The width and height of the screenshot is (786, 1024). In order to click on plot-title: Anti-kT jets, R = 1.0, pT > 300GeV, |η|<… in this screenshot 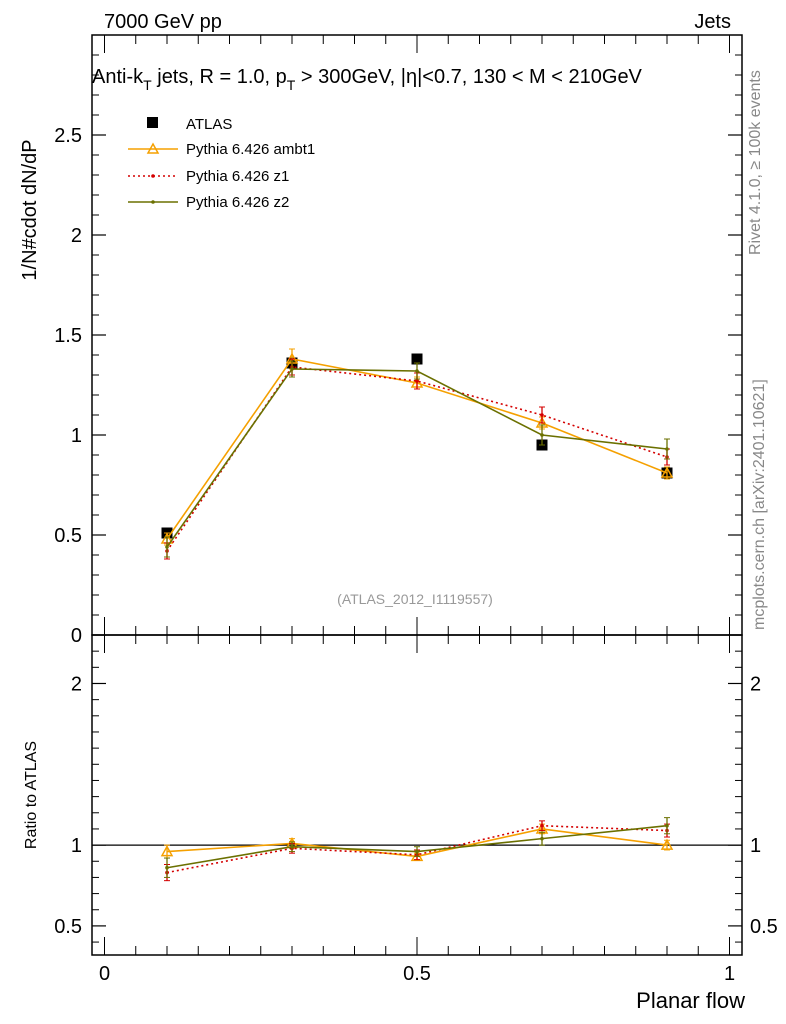, I will do `click(367, 79)`.